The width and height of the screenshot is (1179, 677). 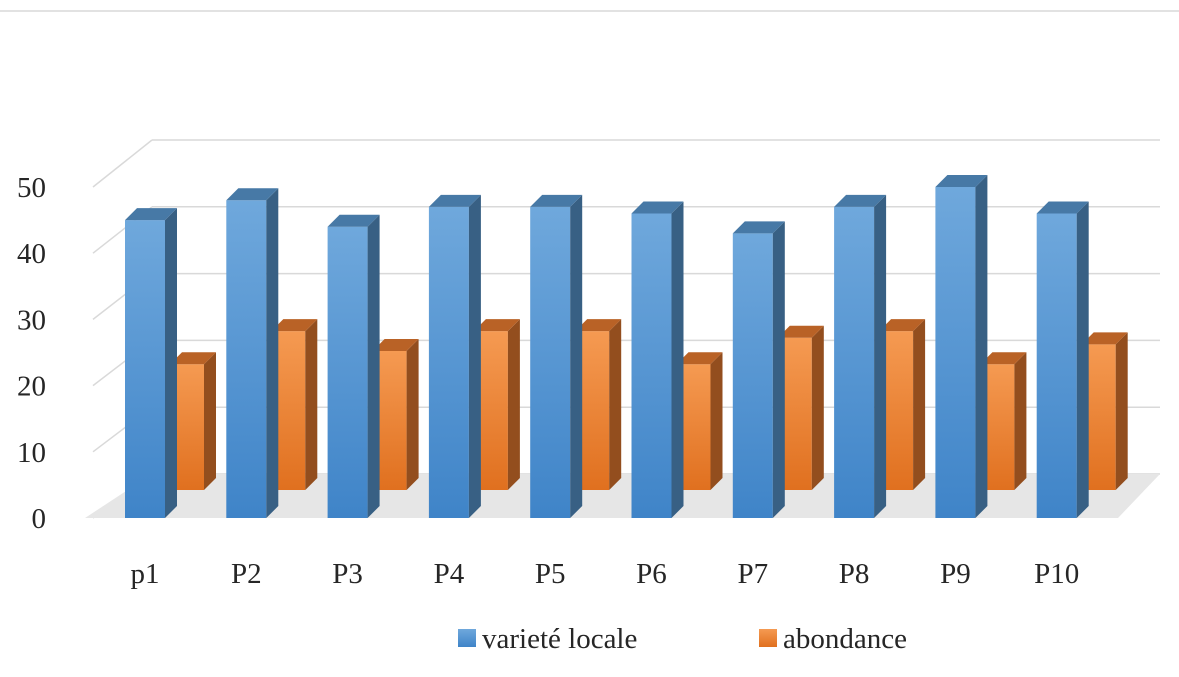 I want to click on legend: varieté locale abondance, so click(x=682, y=639).